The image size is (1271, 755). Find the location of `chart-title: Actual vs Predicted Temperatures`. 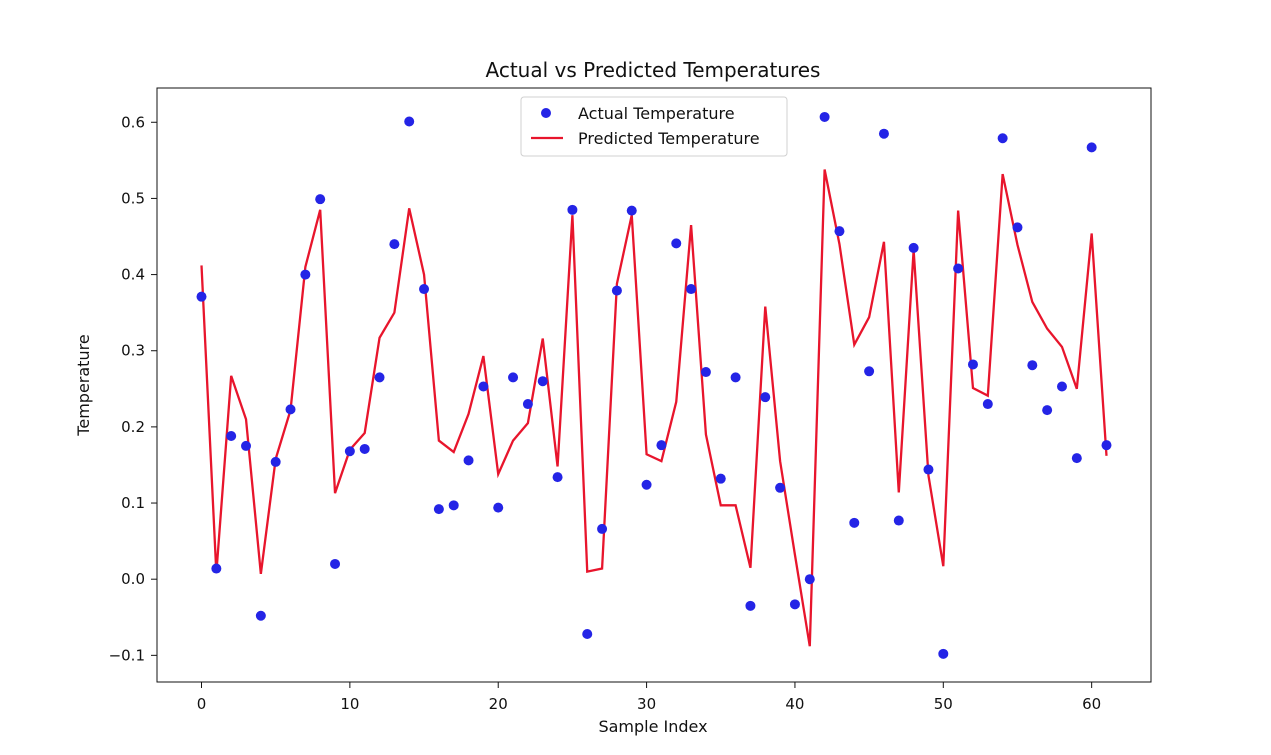

chart-title: Actual vs Predicted Temperatures is located at coordinates (653, 70).